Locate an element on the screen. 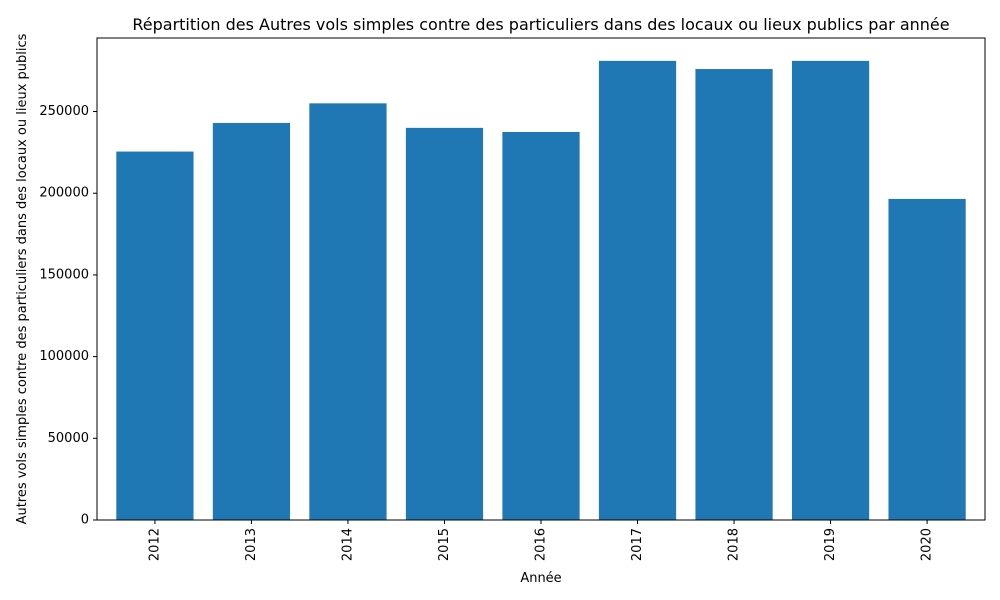 This screenshot has width=1000, height=600. y-tick-label: 200000 is located at coordinates (64, 193).